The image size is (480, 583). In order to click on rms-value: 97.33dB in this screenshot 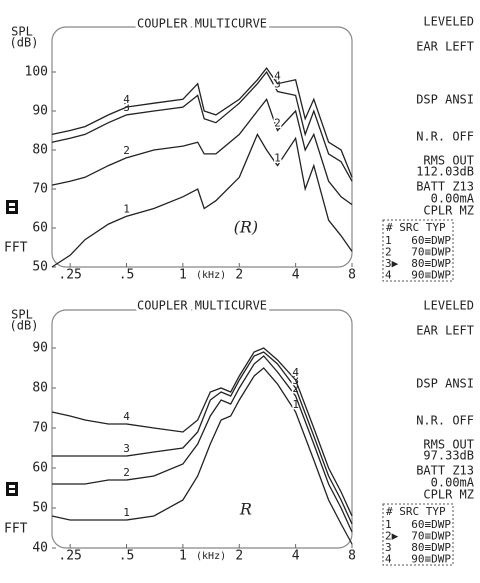, I will do `click(448, 456)`.